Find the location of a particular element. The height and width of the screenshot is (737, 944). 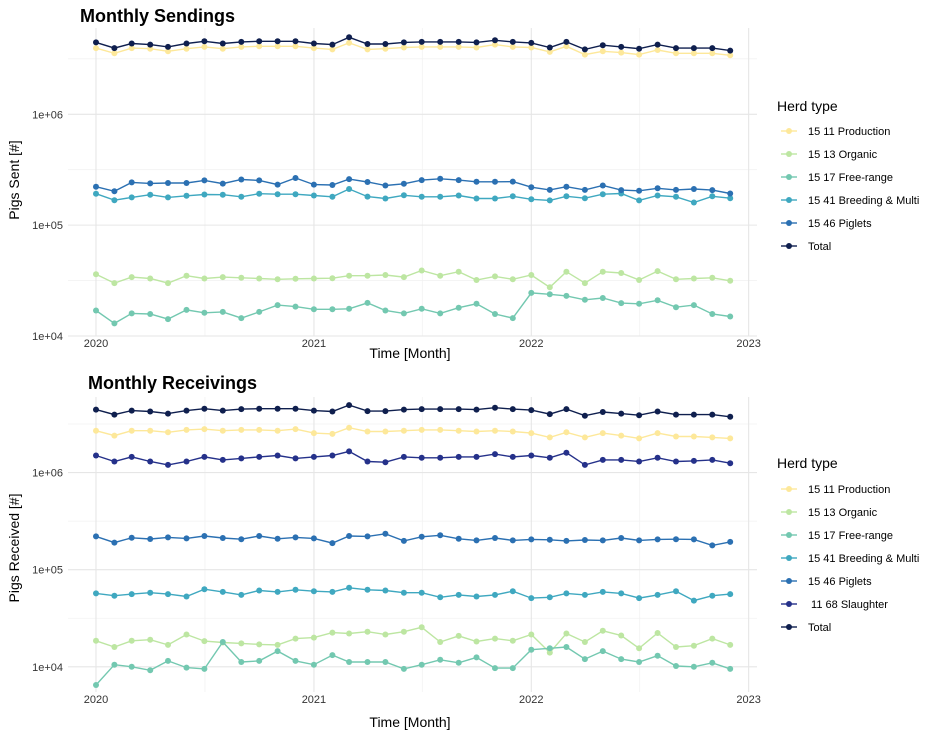

x-tick-label: 2021 is located at coordinates (314, 700).